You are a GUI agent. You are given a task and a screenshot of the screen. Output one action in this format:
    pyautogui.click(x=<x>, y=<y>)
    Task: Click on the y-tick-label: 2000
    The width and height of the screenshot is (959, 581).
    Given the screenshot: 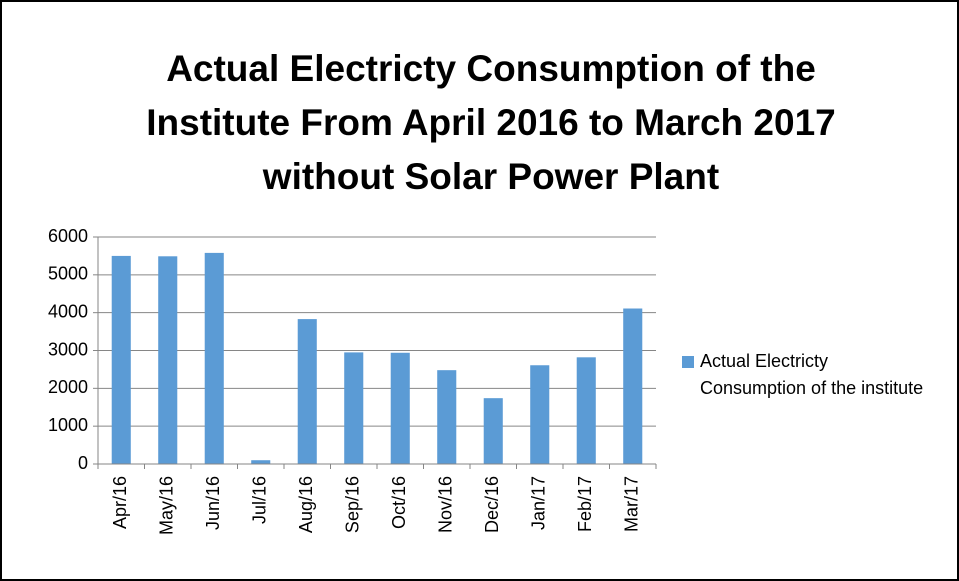 What is the action you would take?
    pyautogui.click(x=68, y=387)
    